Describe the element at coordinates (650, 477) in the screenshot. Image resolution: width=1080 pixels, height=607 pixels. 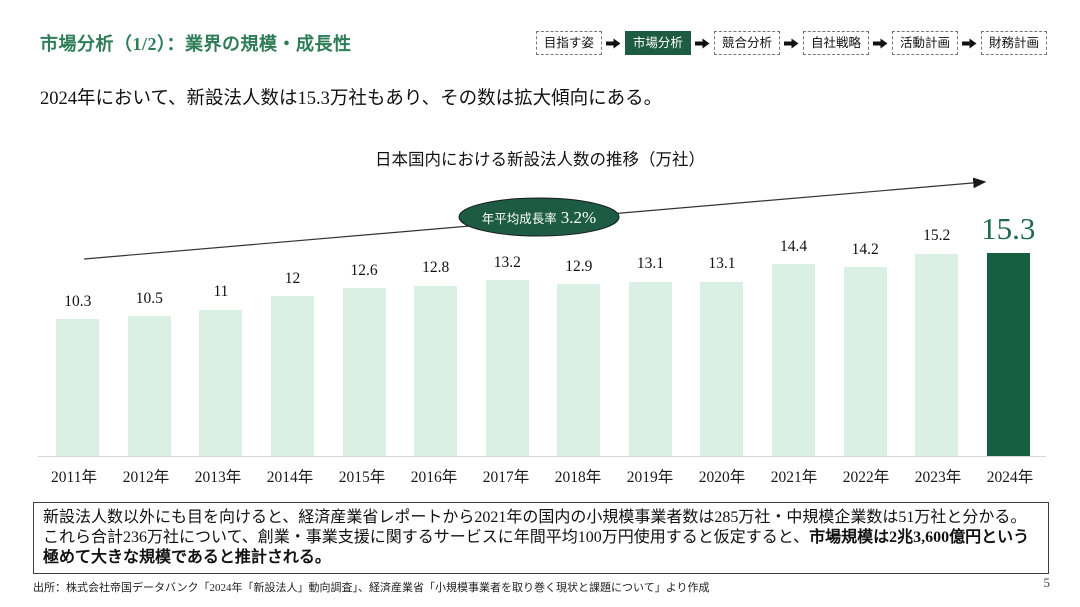
I see `x-axis-label: 2019年` at that location.